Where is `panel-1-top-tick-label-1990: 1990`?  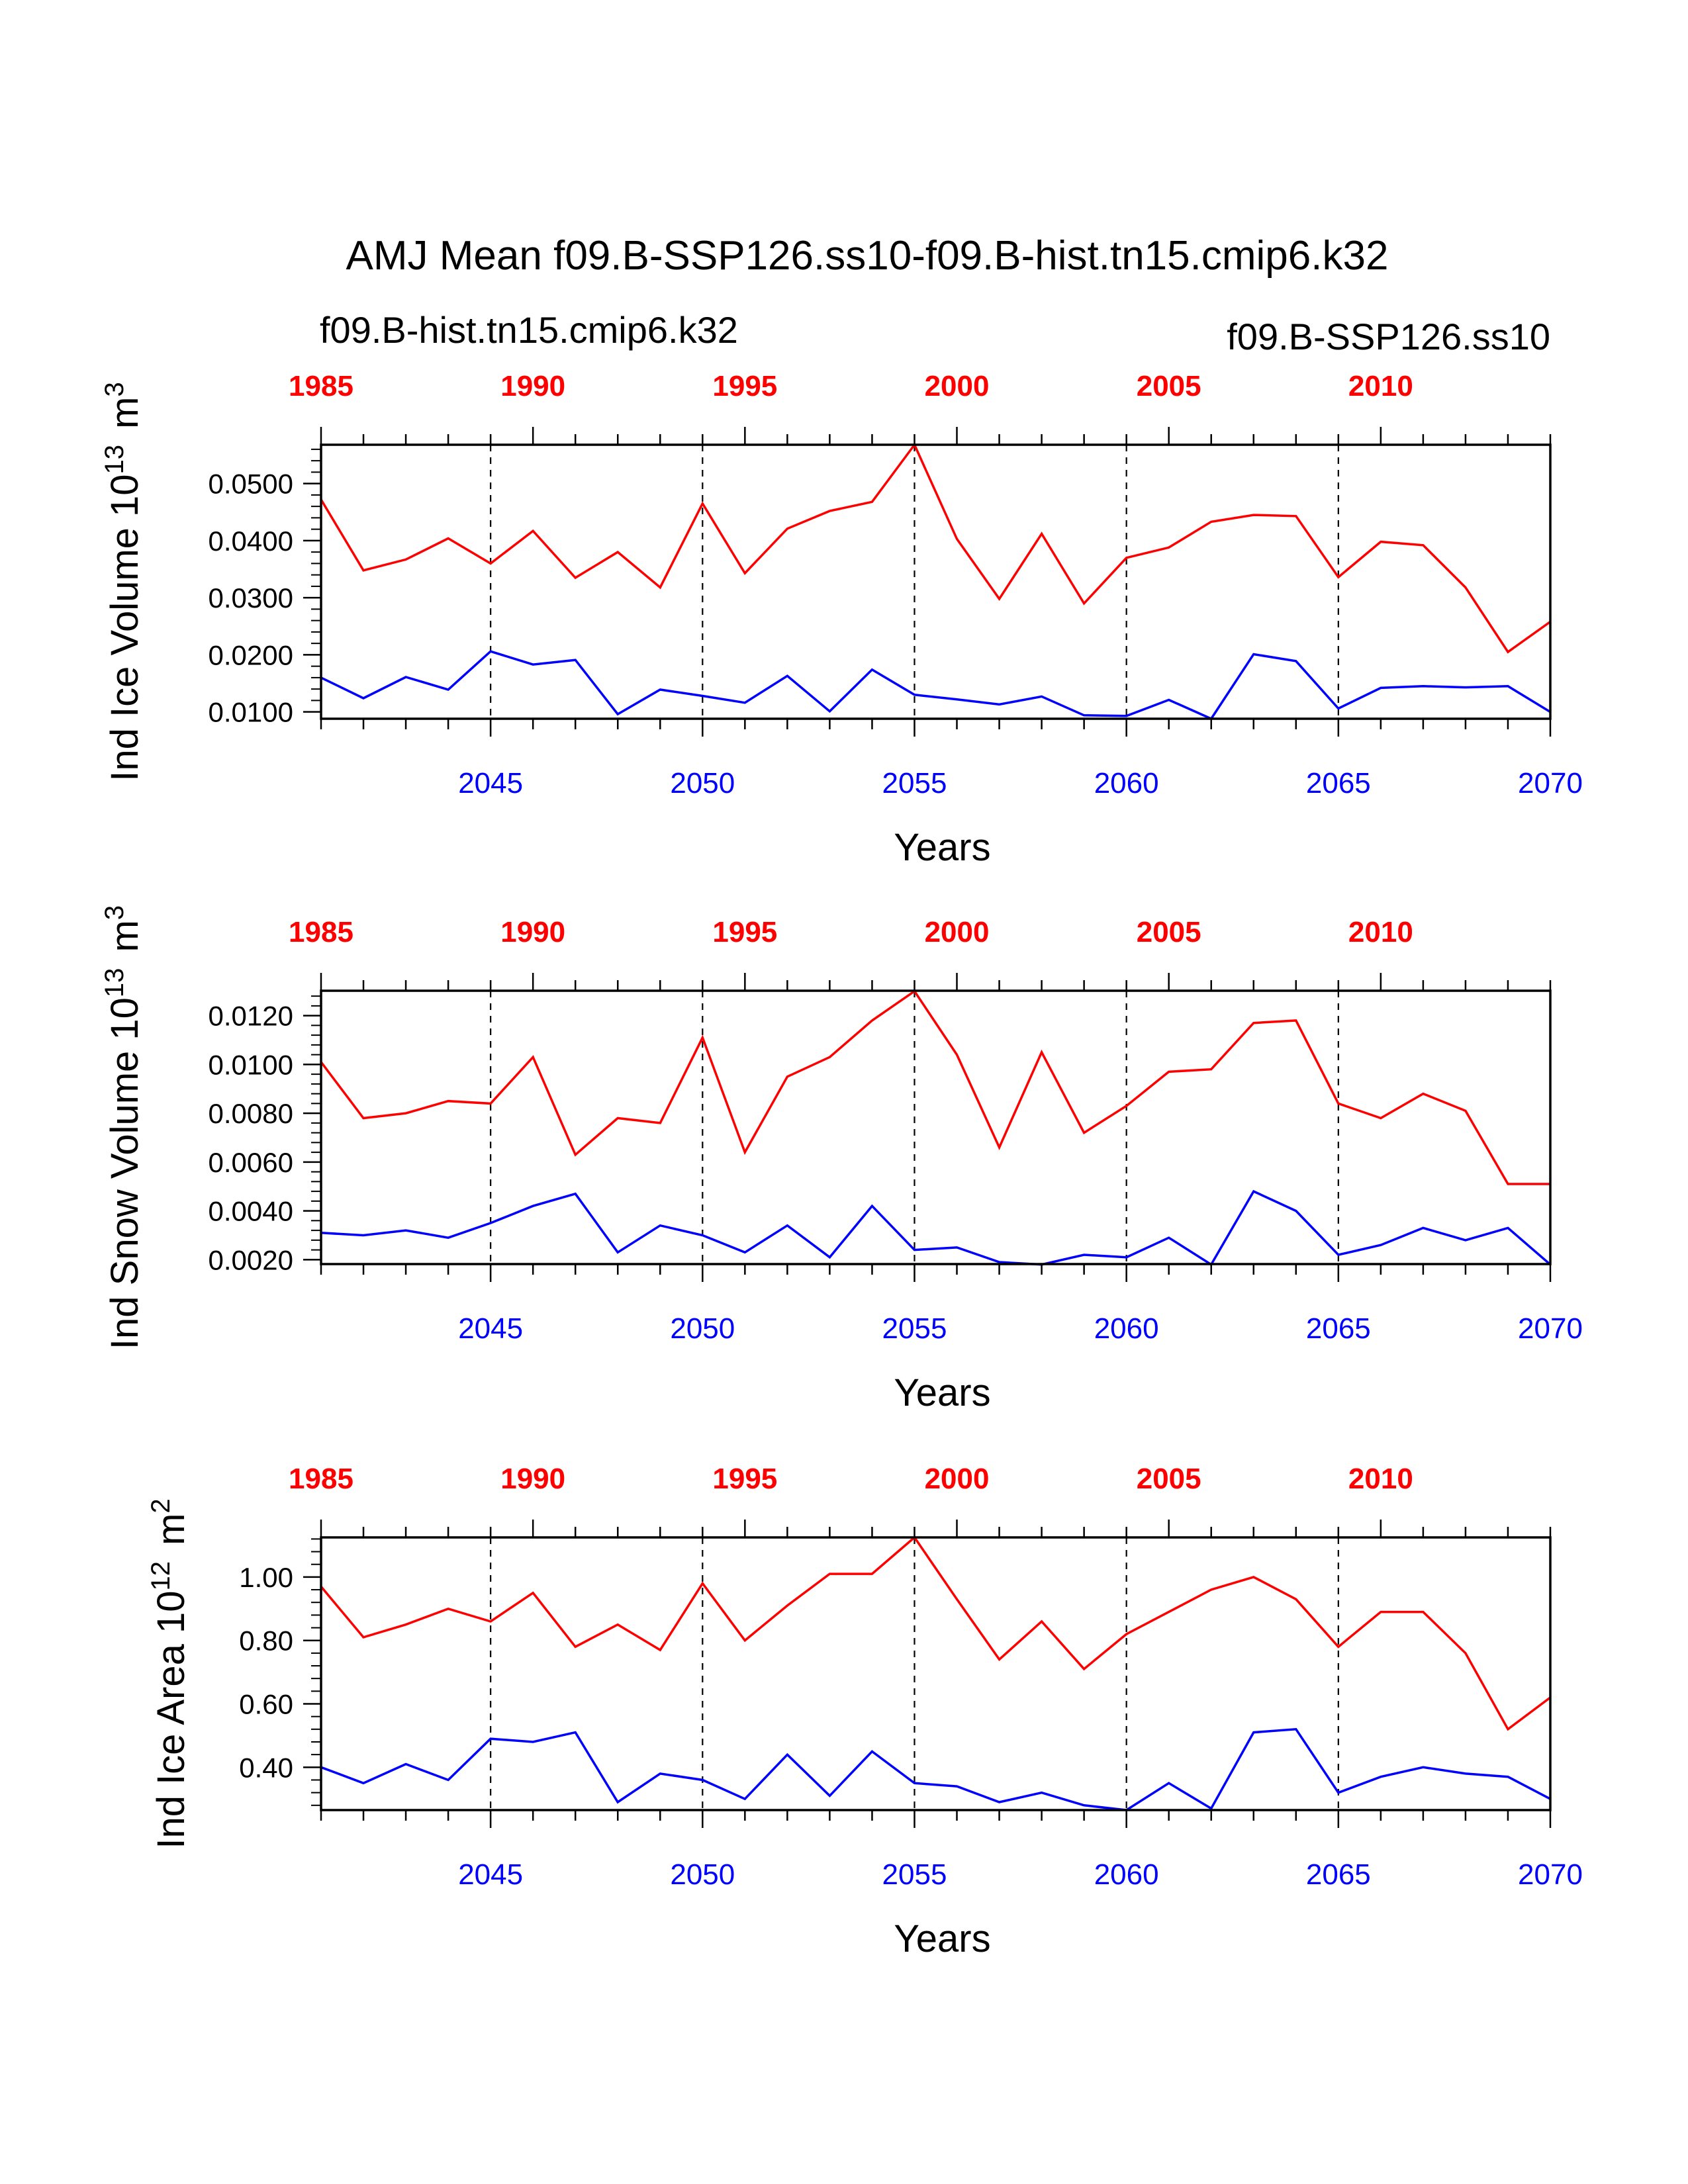
panel-1-top-tick-label-1990: 1990 is located at coordinates (532, 386).